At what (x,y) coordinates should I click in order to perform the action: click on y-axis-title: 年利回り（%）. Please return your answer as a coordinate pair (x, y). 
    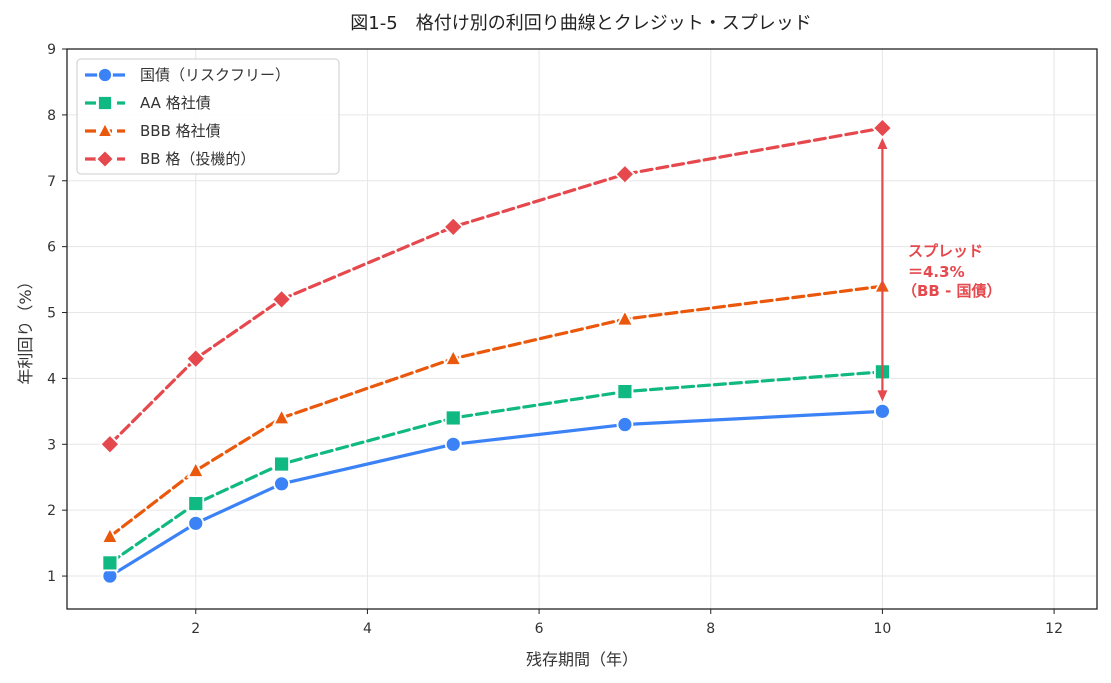
    Looking at the image, I should click on (25, 328).